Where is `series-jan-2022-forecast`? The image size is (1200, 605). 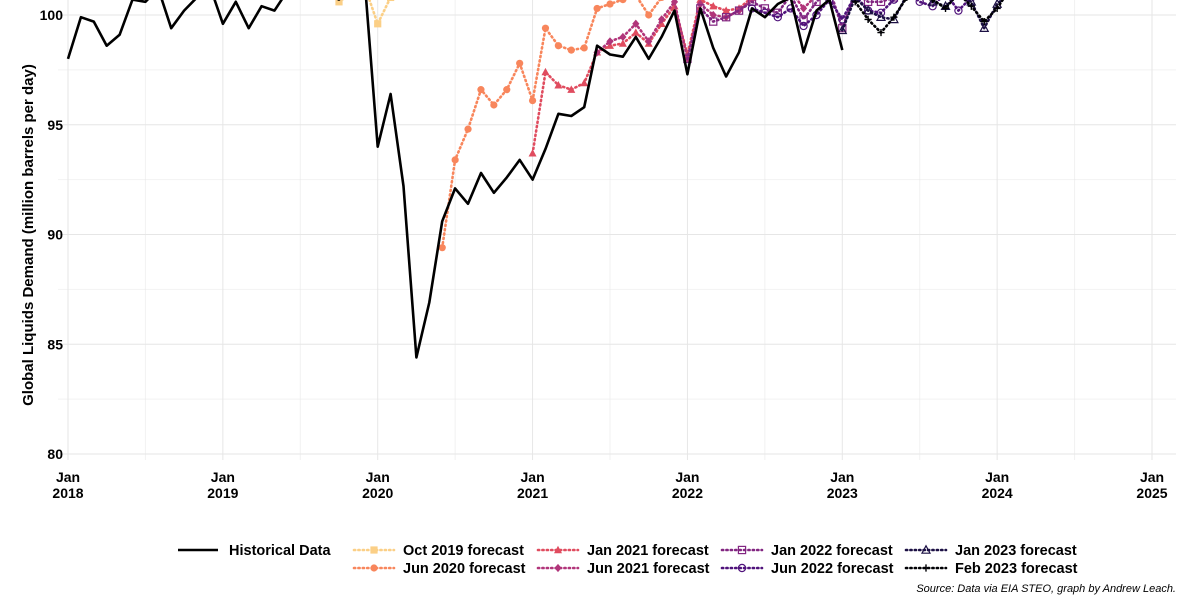
series-jan-2022-forecast is located at coordinates (791, 32).